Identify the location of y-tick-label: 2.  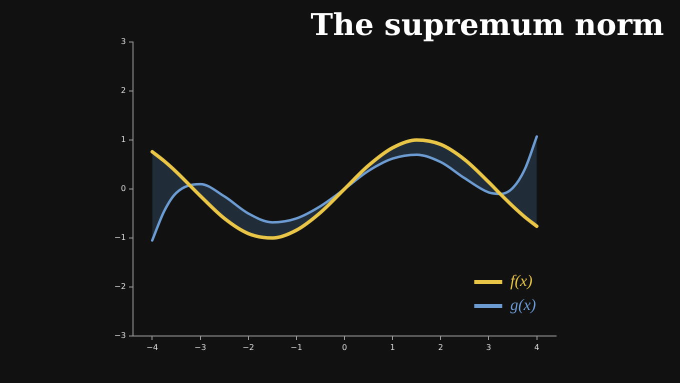
(123, 91).